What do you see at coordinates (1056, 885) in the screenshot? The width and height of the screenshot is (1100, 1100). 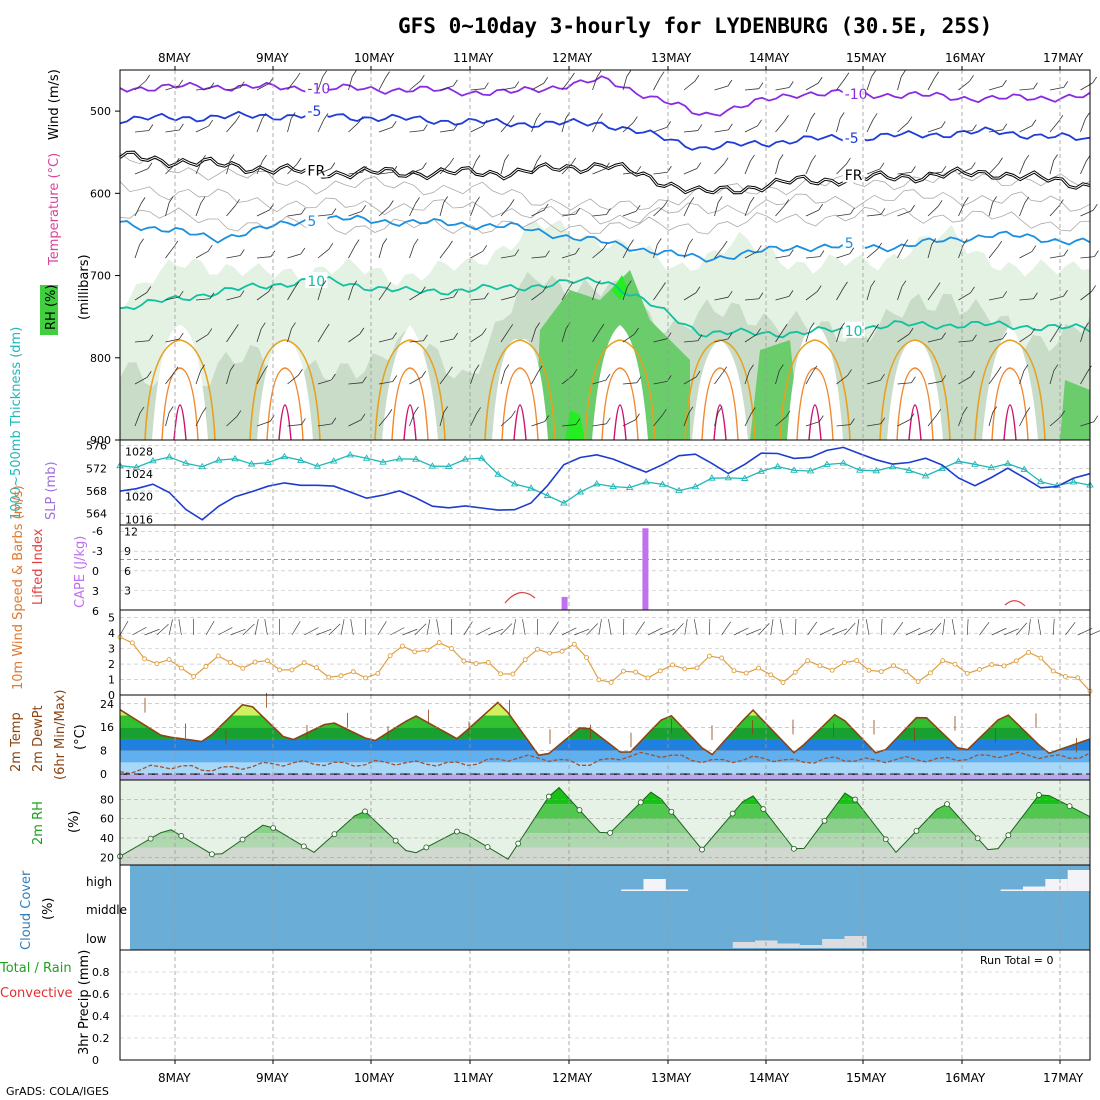 I see `cloud-high-bar` at bounding box center [1056, 885].